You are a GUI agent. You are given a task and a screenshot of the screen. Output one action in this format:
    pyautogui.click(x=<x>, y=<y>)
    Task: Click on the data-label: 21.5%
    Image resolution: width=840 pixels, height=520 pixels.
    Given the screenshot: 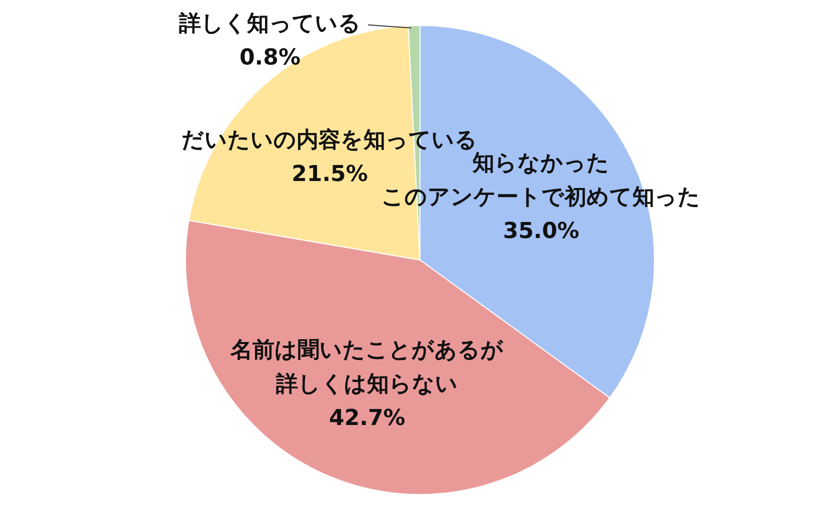 What is the action you would take?
    pyautogui.click(x=330, y=174)
    